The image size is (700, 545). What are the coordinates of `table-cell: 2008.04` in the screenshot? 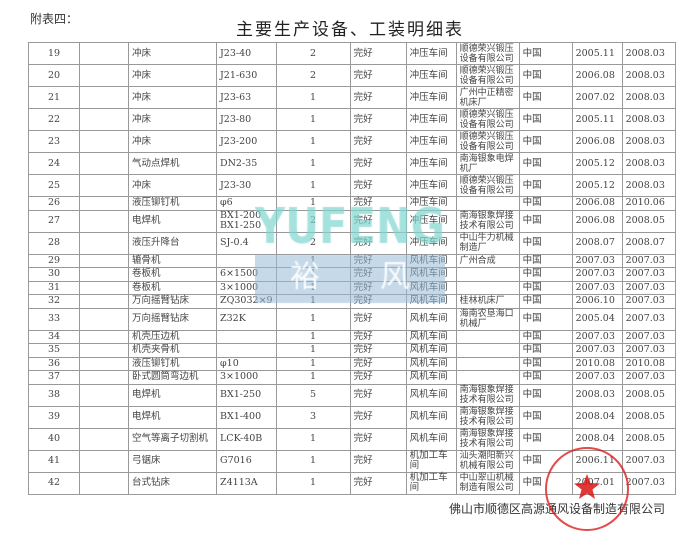 It's located at (597, 417).